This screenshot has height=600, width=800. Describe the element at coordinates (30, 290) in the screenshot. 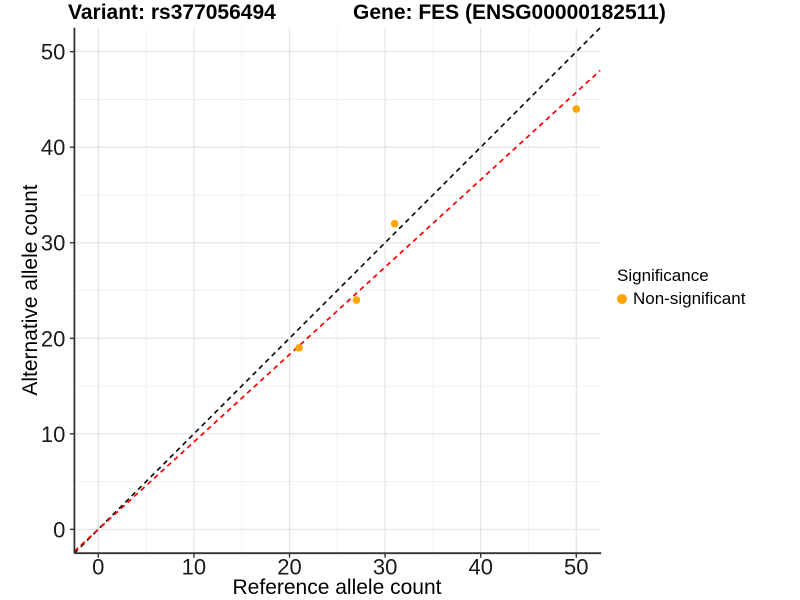

I see `y-axis-title: Alternative allele count` at that location.